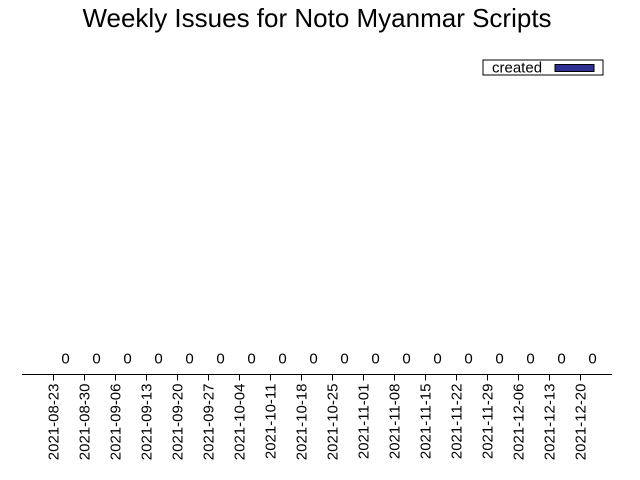 The height and width of the screenshot is (480, 640). Describe the element at coordinates (344, 359) in the screenshot. I see `value-label-2021-10-25: 0` at that location.